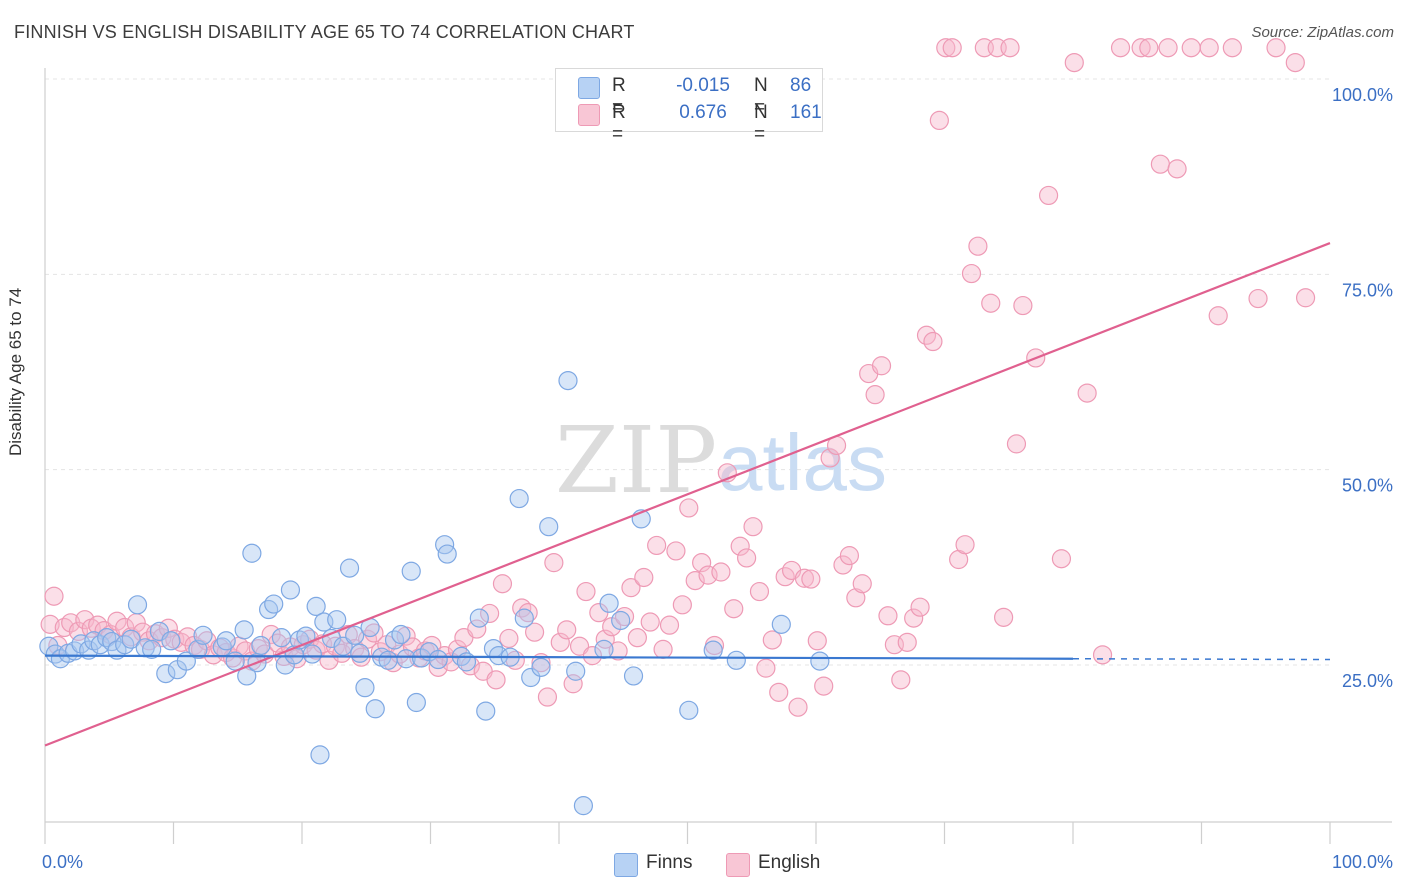 This screenshot has width=1406, height=892. I want to click on finns-trend-line, so click(559, 657).